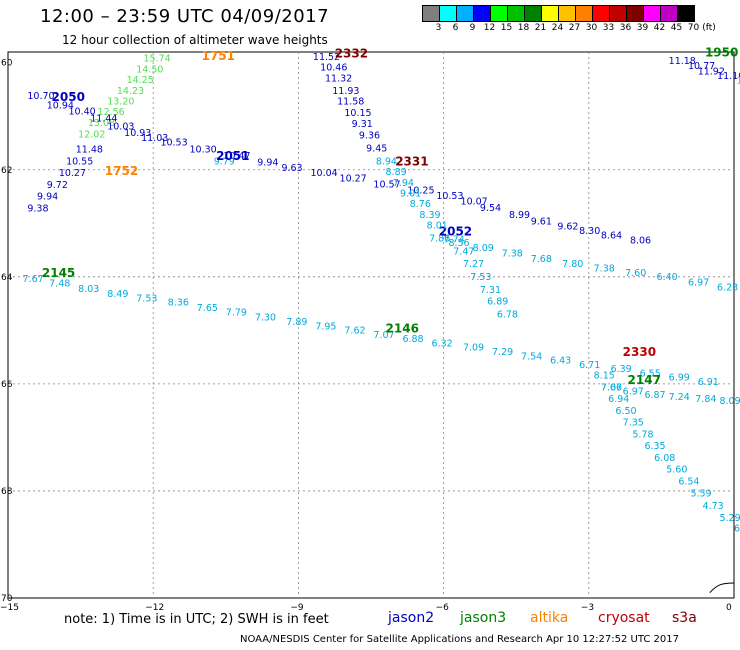 Image resolution: width=740 pixels, height=650 pixels. I want to click on swh-value: 10.03, so click(120, 127).